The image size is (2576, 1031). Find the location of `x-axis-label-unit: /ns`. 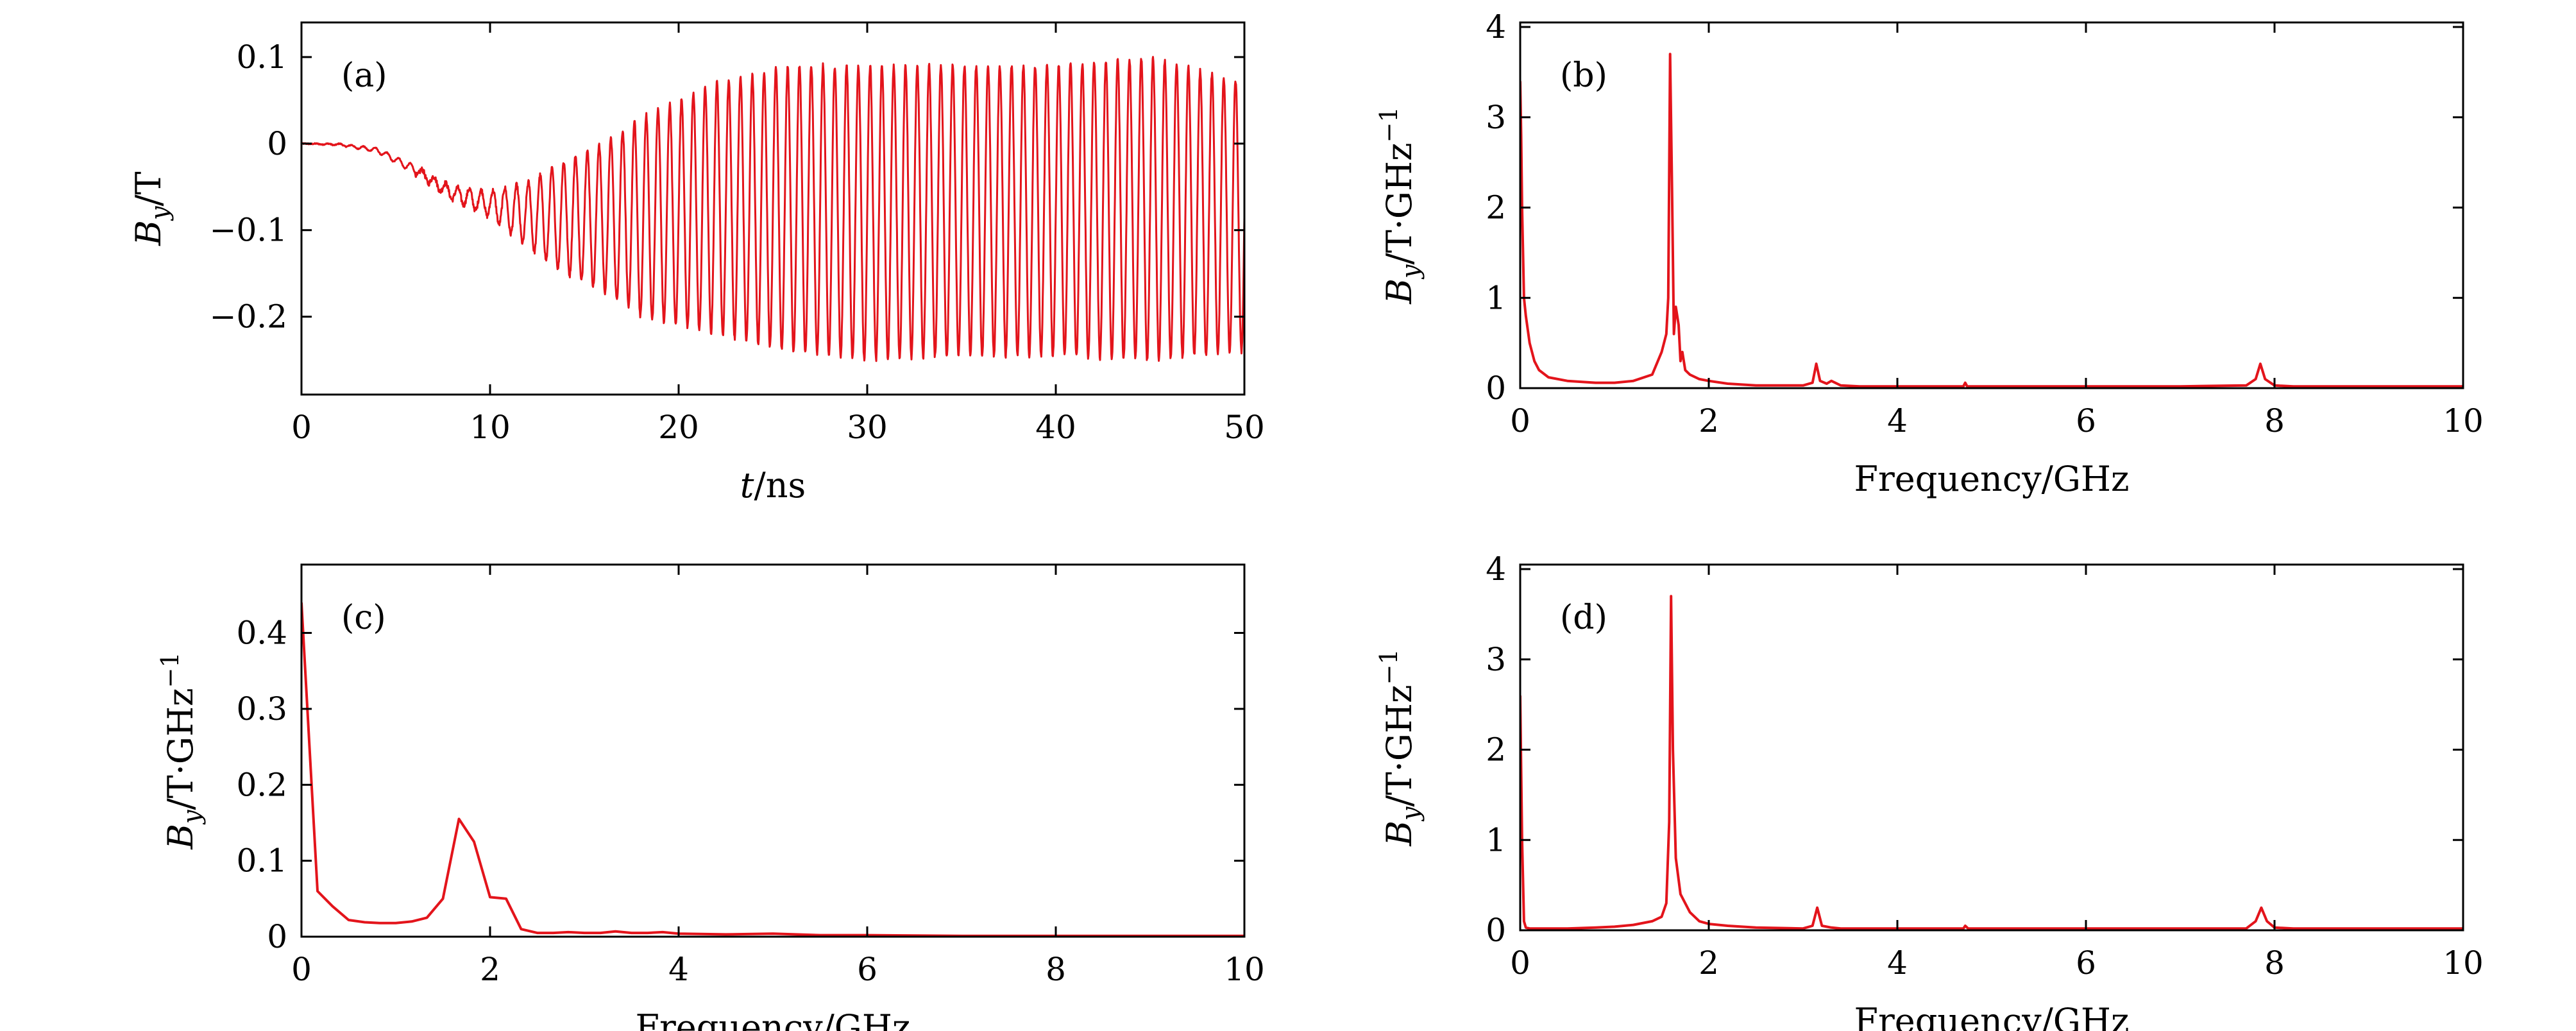

x-axis-label-unit: /ns is located at coordinates (780, 485).